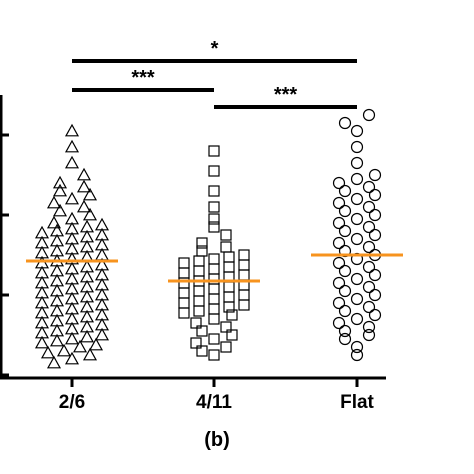 The width and height of the screenshot is (474, 474). I want to click on significance-label: *, so click(215, 49).